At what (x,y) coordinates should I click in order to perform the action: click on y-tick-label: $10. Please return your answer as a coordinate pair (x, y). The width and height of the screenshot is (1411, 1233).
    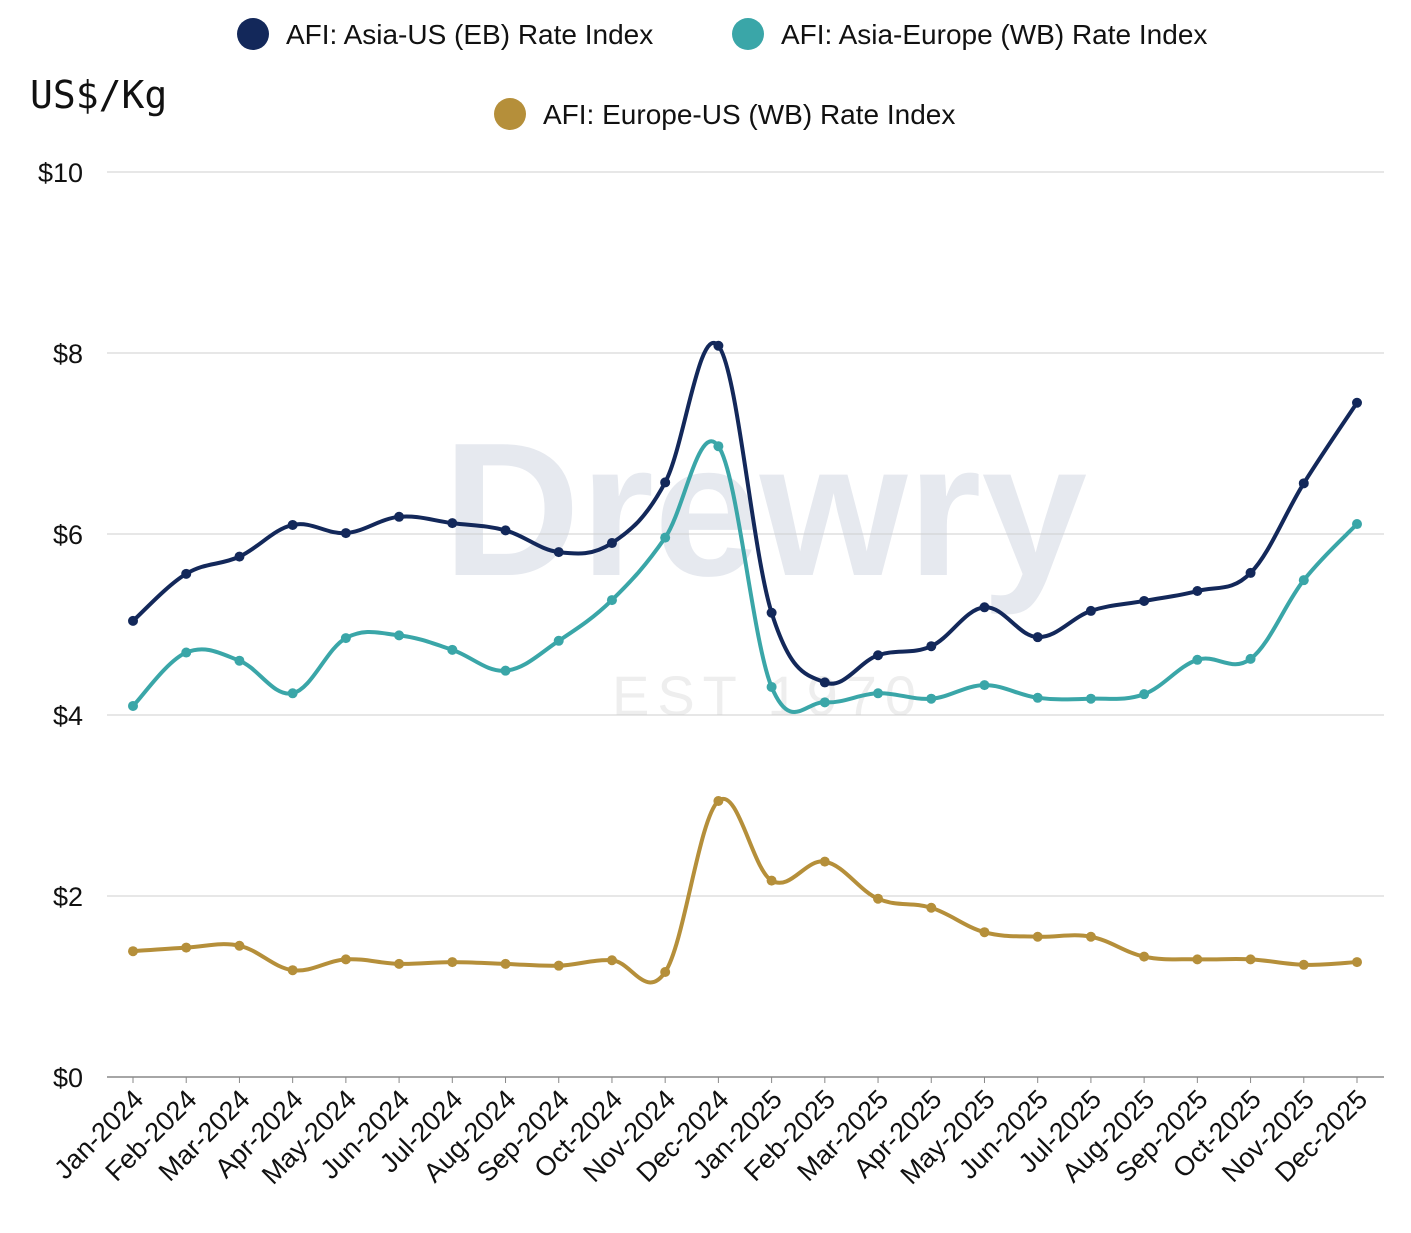
    Looking at the image, I should click on (60, 173).